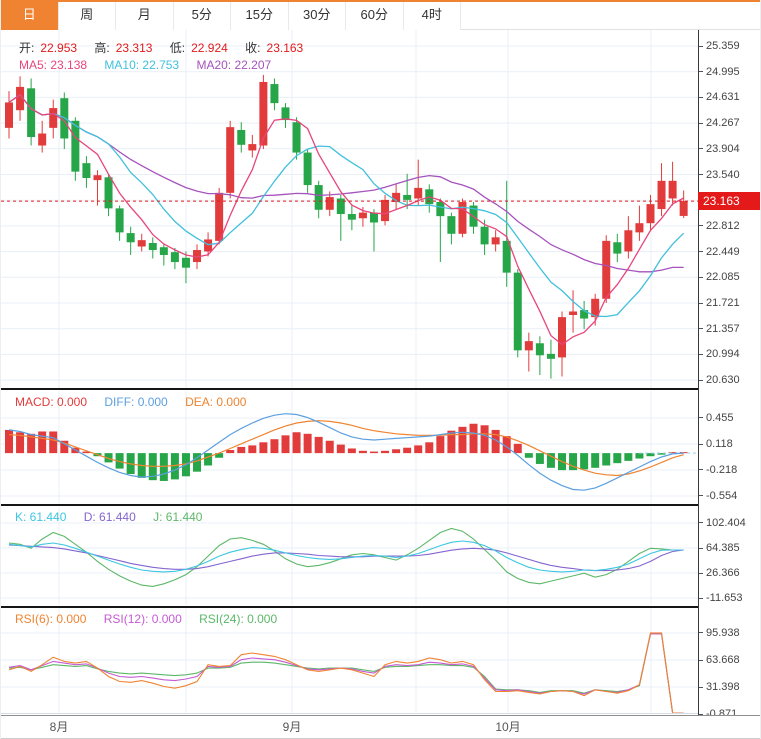  Describe the element at coordinates (234, 65) in the screenshot. I see `ma20-label: MA20: 22.207` at that location.